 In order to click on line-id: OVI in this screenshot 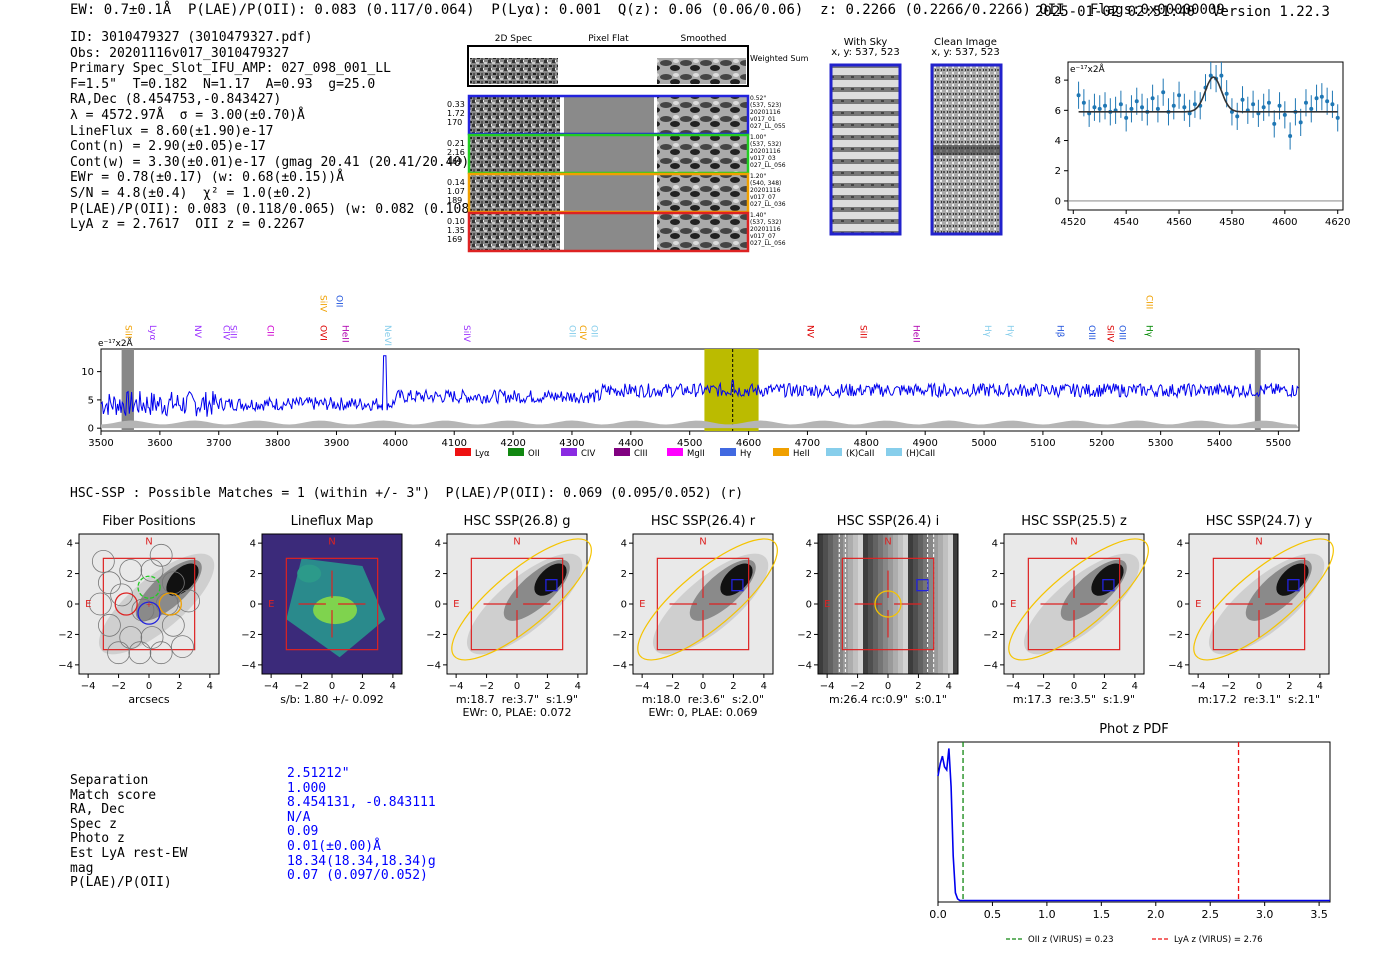, I will do `click(323, 333)`.